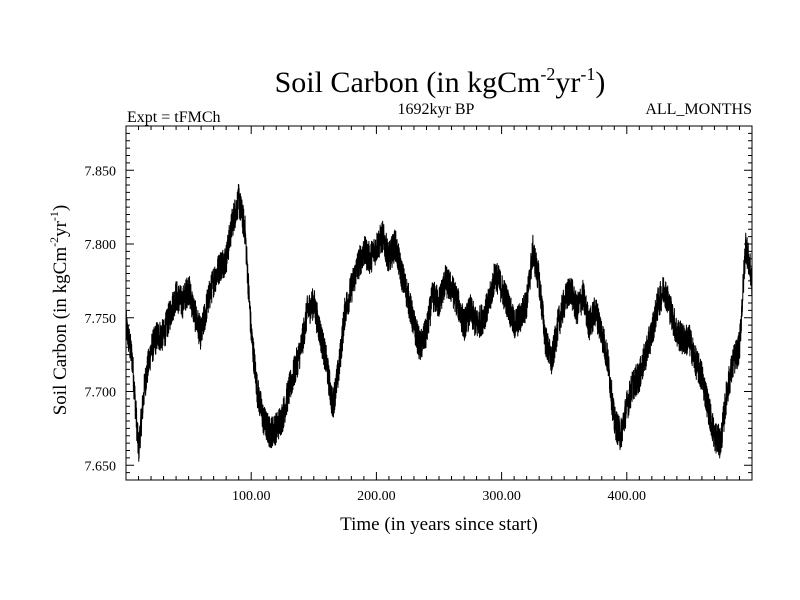 The width and height of the screenshot is (800, 600). What do you see at coordinates (436, 109) in the screenshot?
I see `header-period: 1692kyr BP` at bounding box center [436, 109].